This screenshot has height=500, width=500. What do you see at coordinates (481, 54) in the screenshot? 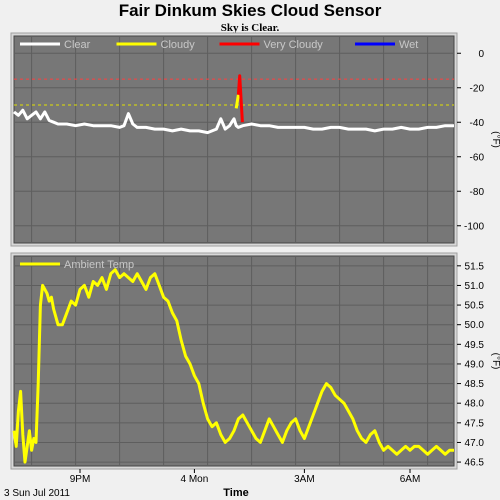
I see `y-tick-label: 0` at bounding box center [481, 54].